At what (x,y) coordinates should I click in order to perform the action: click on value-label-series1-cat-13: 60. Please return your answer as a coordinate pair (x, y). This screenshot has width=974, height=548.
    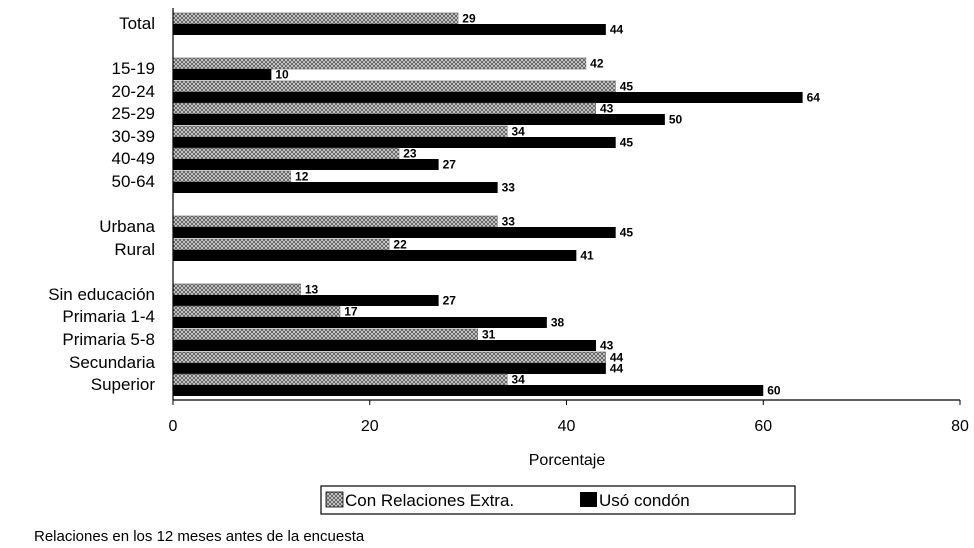
    Looking at the image, I should click on (774, 391).